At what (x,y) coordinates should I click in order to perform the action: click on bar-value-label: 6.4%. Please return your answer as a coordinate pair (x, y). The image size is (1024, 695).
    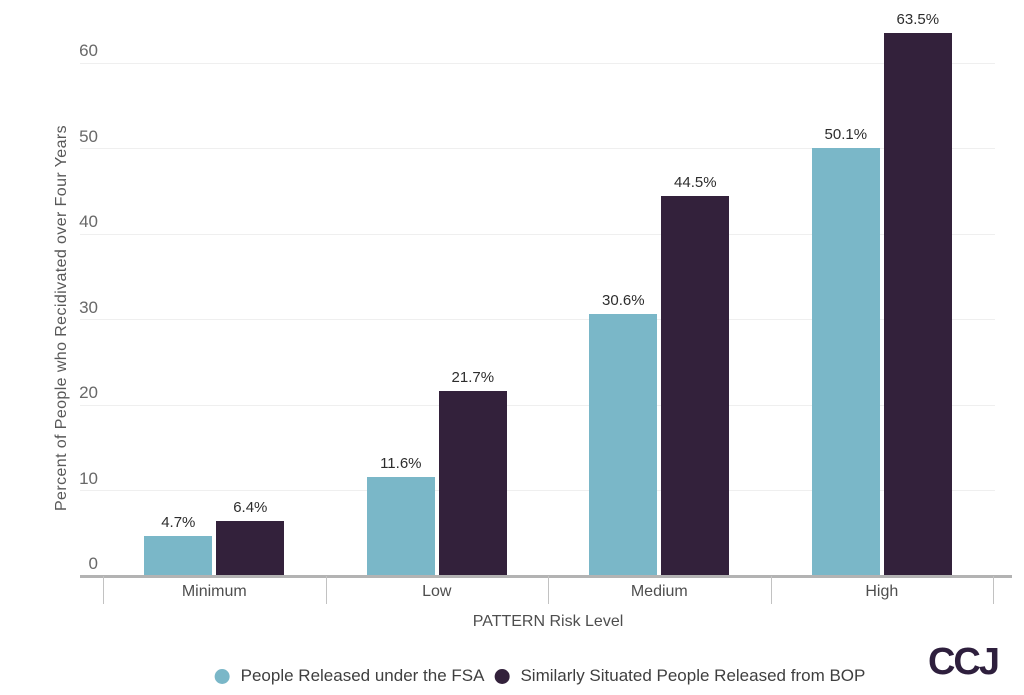
    Looking at the image, I should click on (250, 508).